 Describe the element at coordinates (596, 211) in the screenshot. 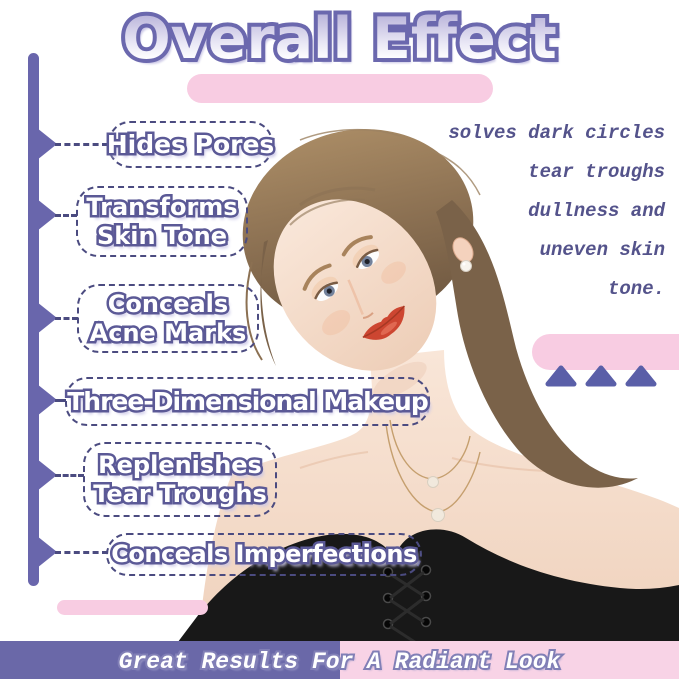

I see `benefits-line: dullness and` at that location.